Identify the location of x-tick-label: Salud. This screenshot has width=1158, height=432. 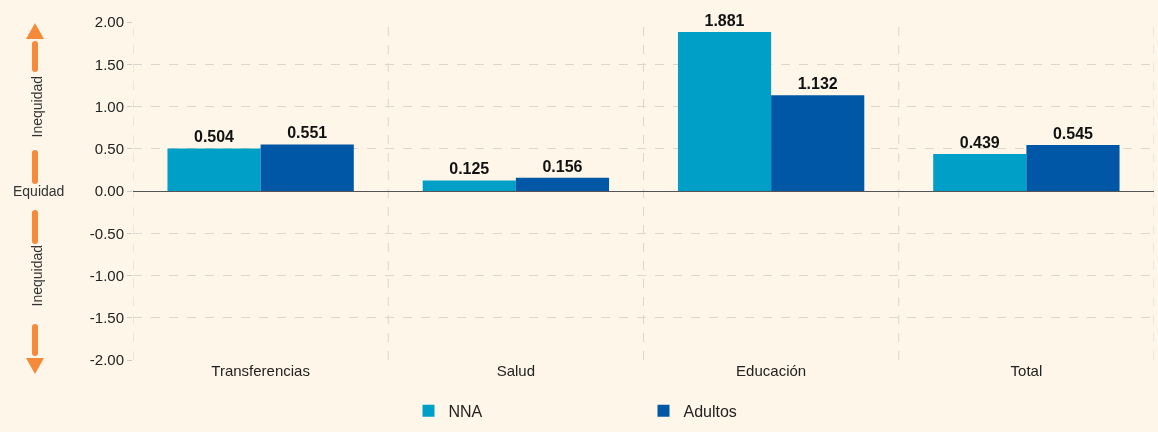
(516, 370).